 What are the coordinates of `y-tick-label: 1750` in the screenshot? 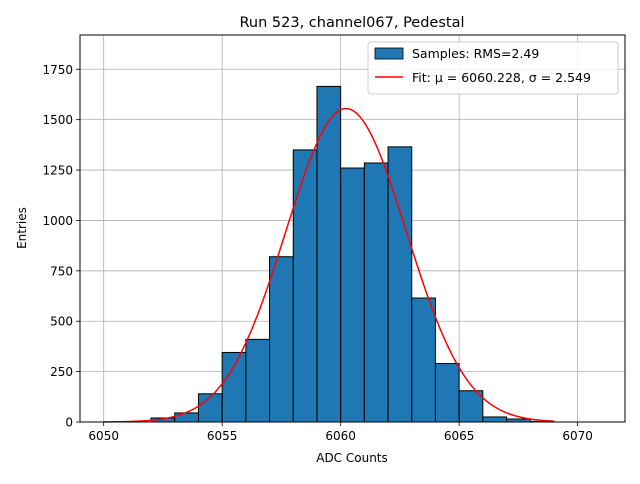 It's located at (57, 70).